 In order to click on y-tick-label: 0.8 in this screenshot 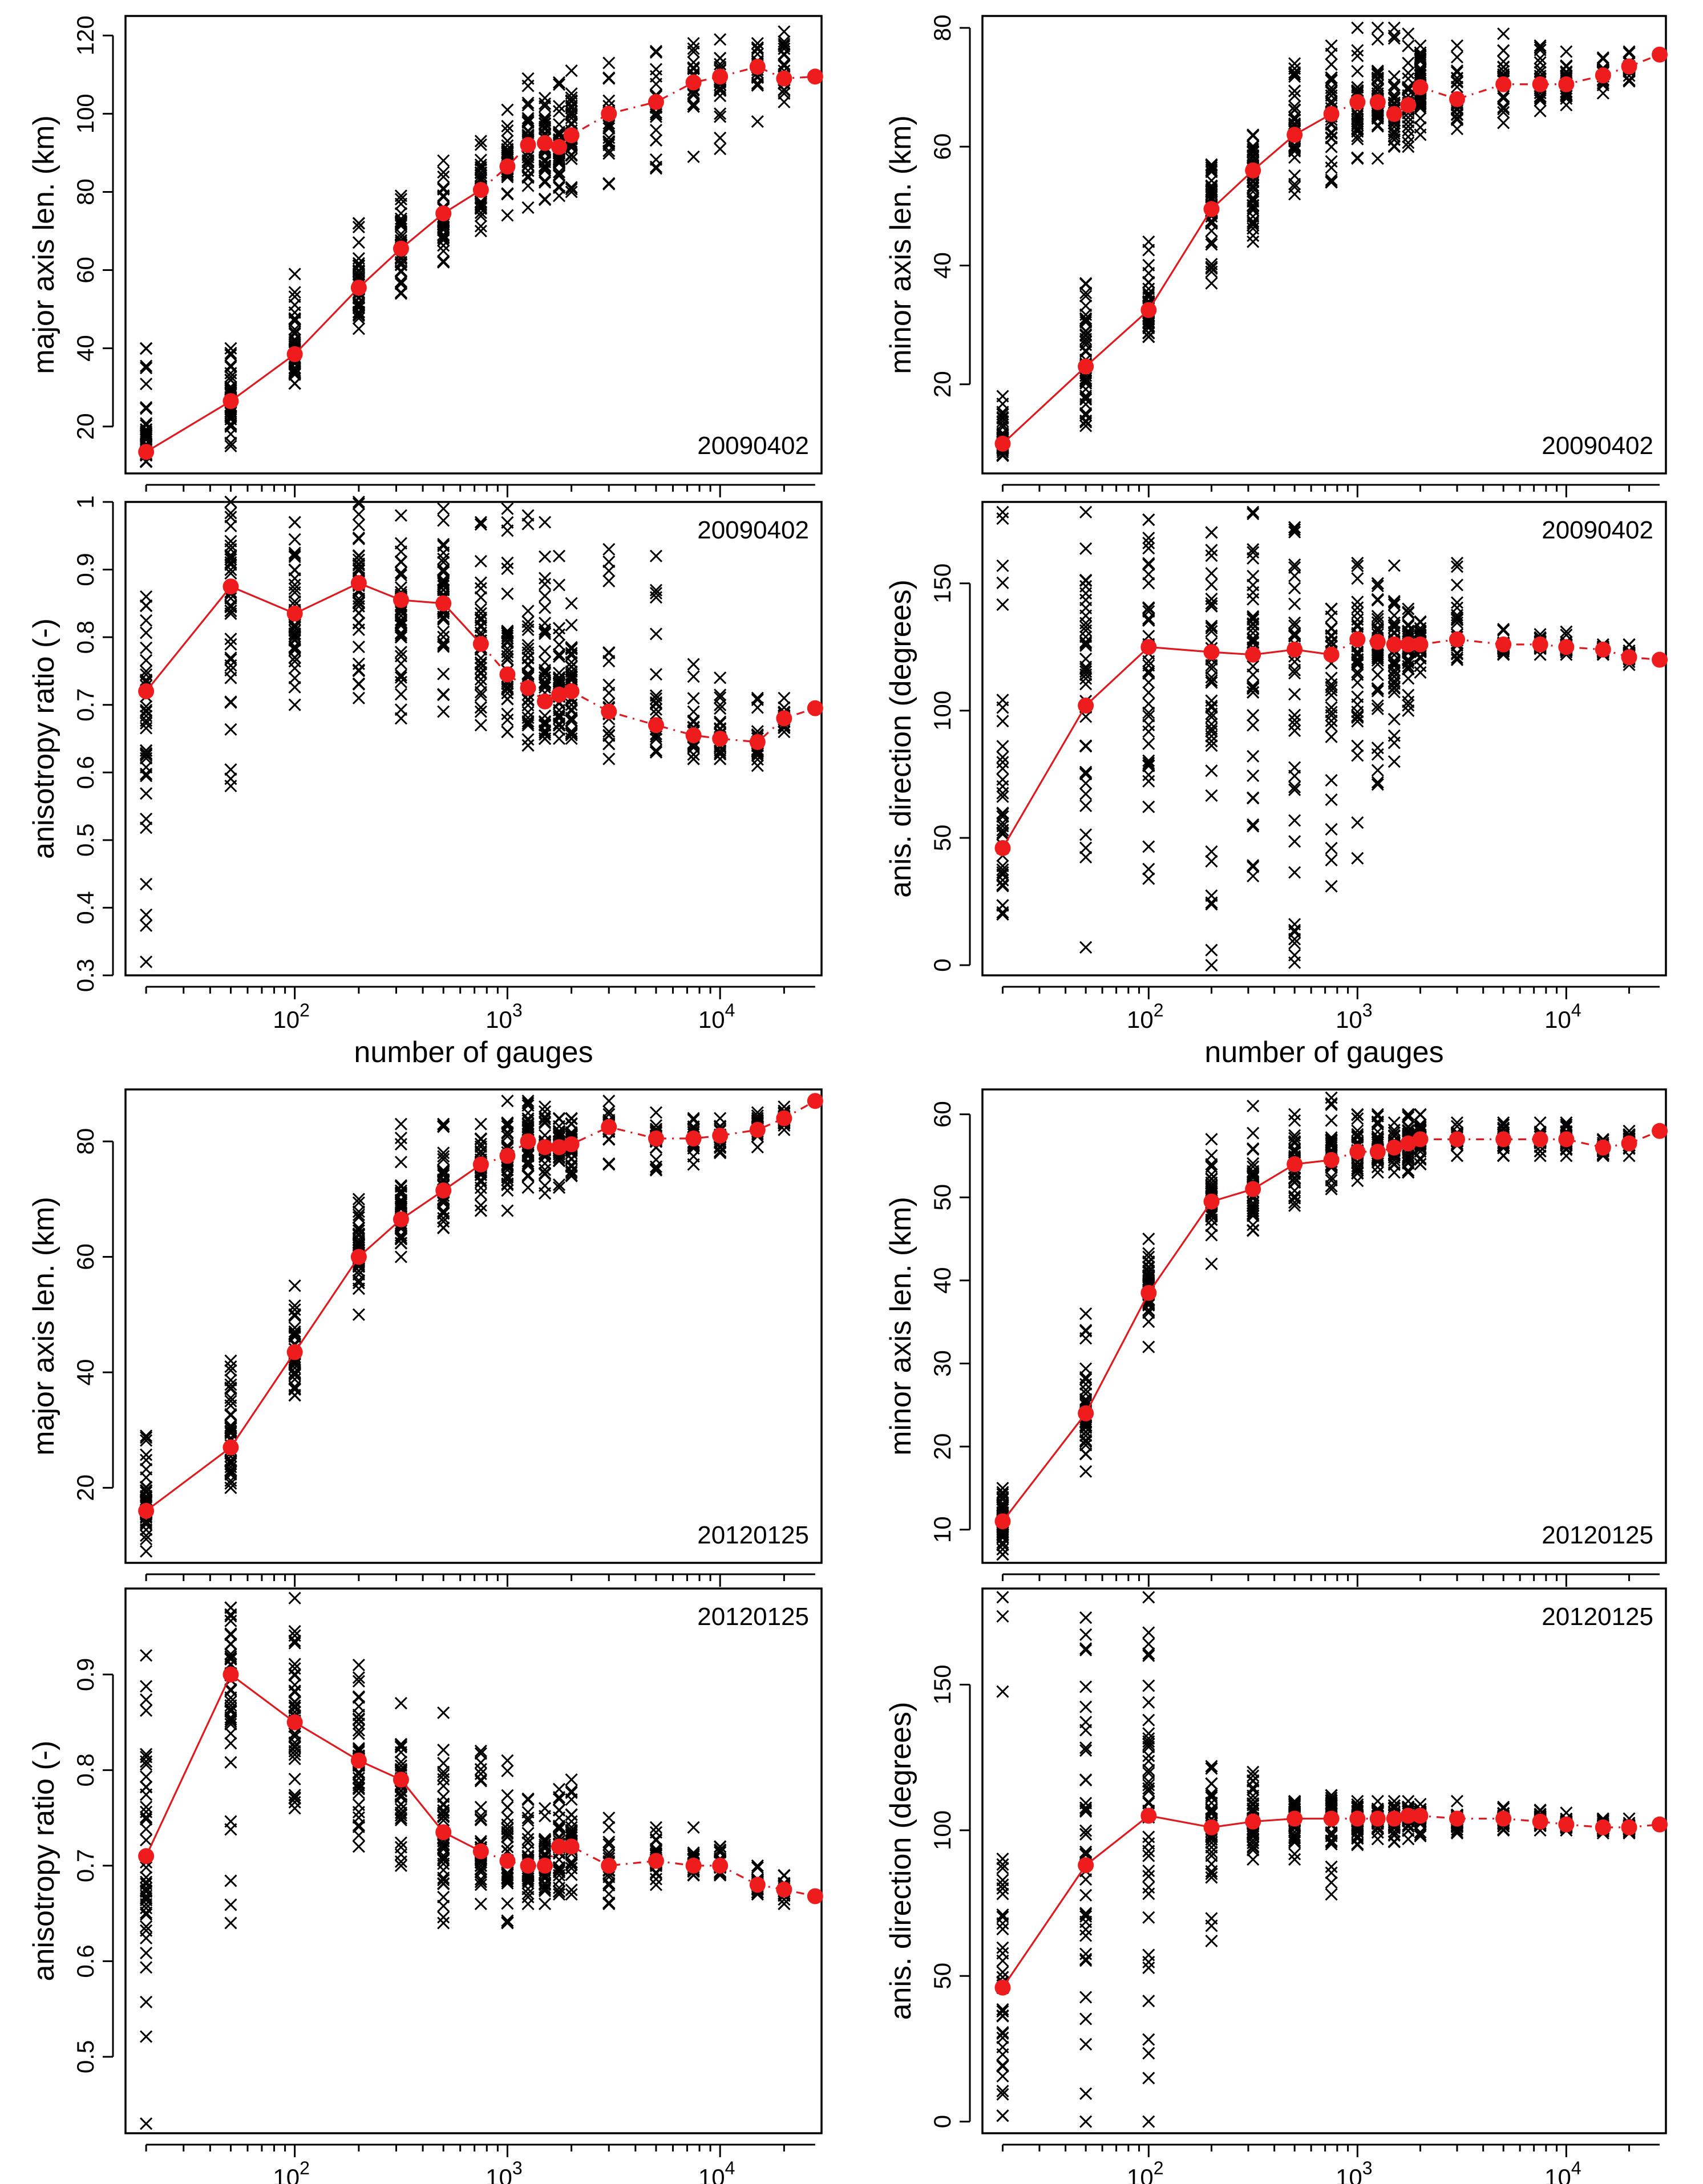, I will do `click(85, 1769)`.